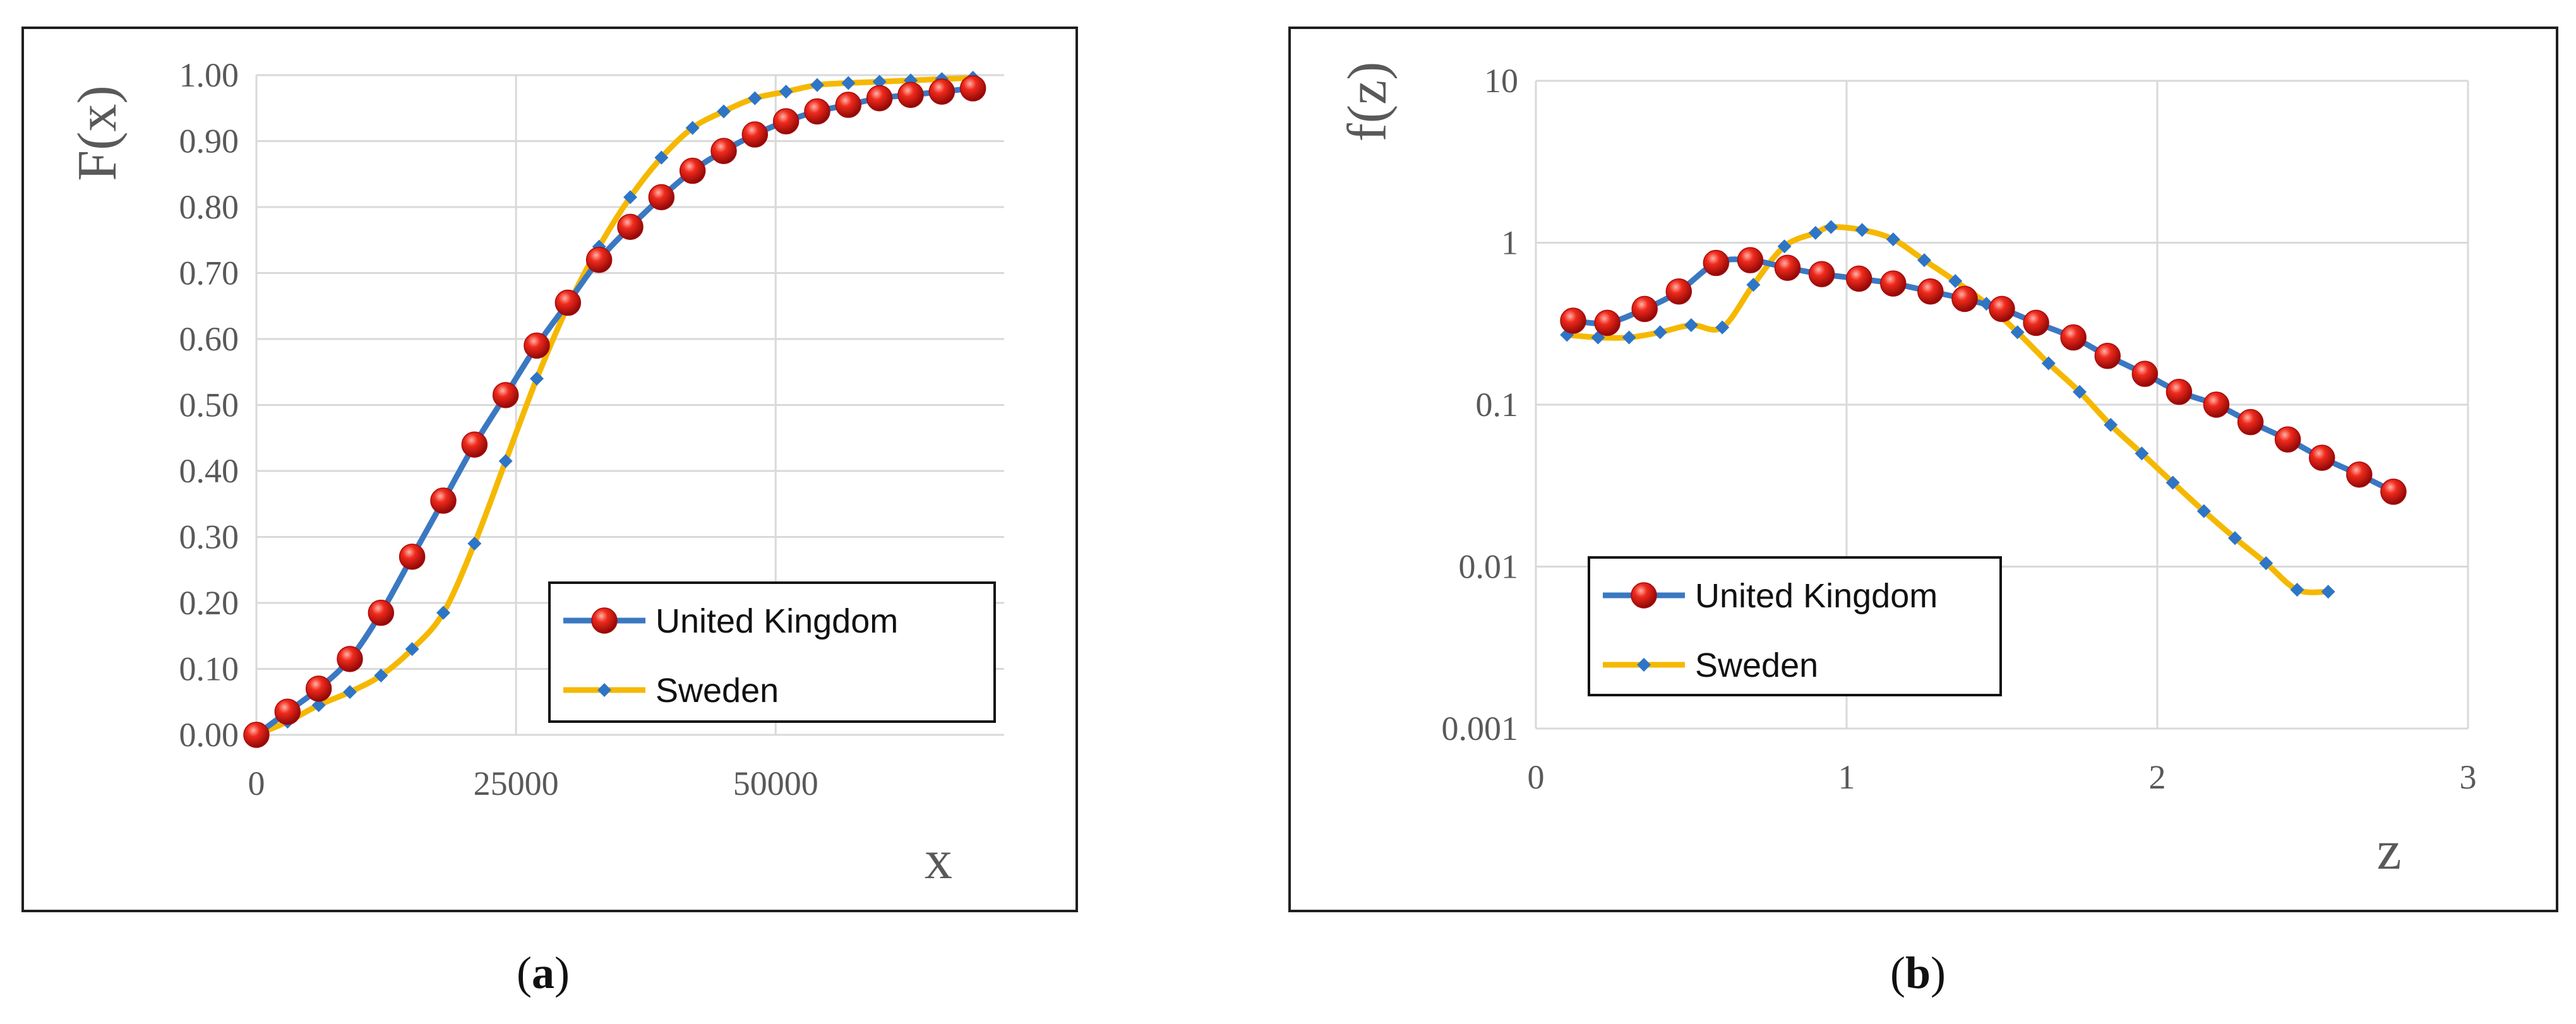 The width and height of the screenshot is (2576, 1024). I want to click on x-axis-title: x, so click(938, 860).